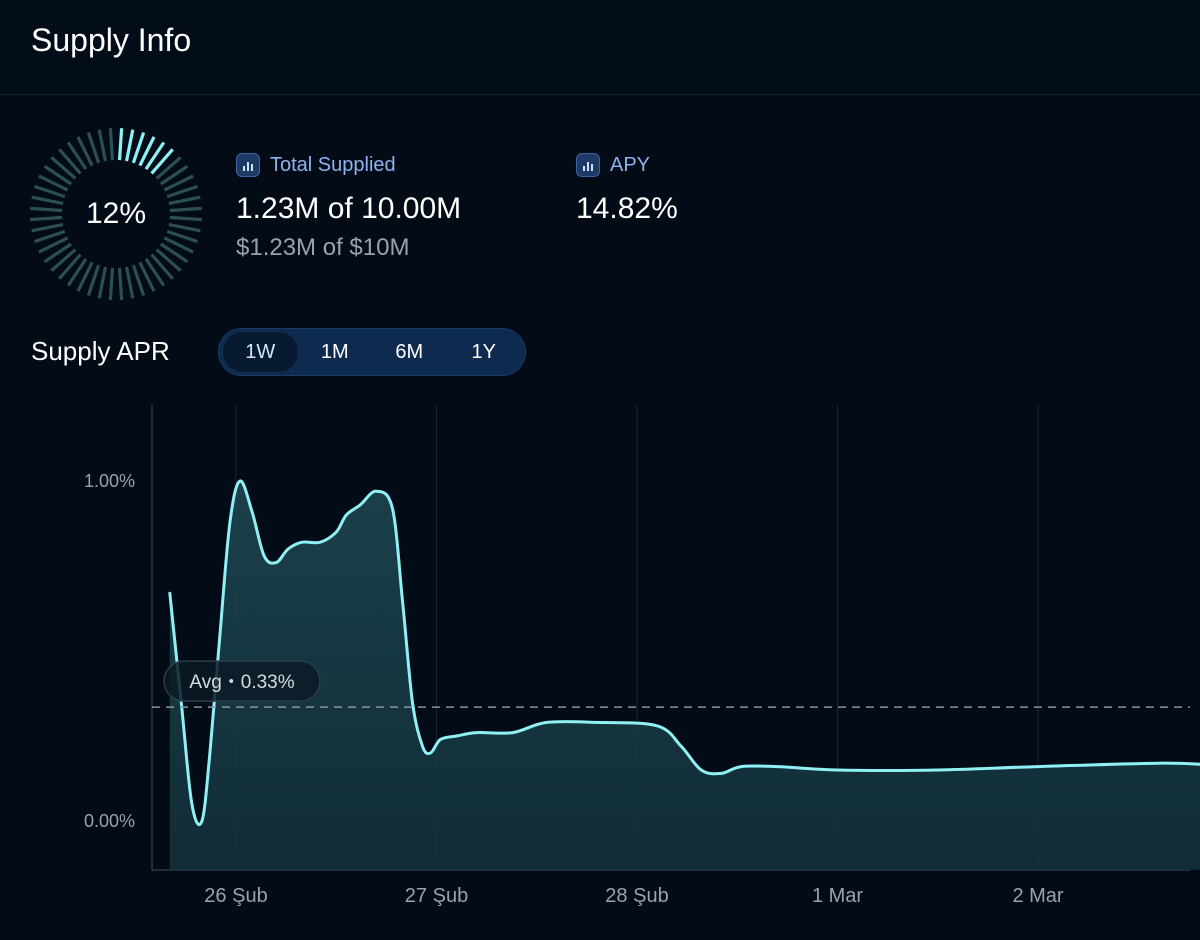  I want to click on supply-apr-title: Supply APR, so click(100, 351).